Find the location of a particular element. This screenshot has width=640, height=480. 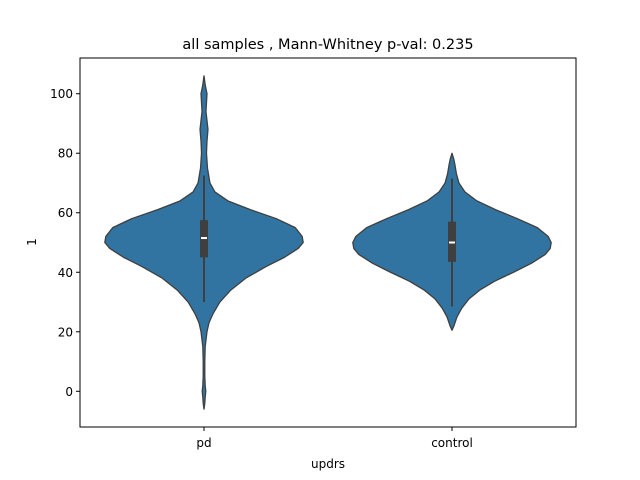

x-tick-label: control is located at coordinates (452, 443).